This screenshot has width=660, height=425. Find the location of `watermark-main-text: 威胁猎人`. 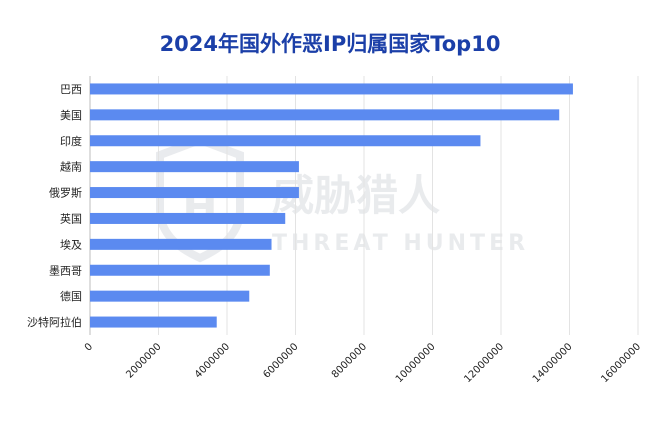

watermark-main-text: 威胁猎人 is located at coordinates (356, 195).